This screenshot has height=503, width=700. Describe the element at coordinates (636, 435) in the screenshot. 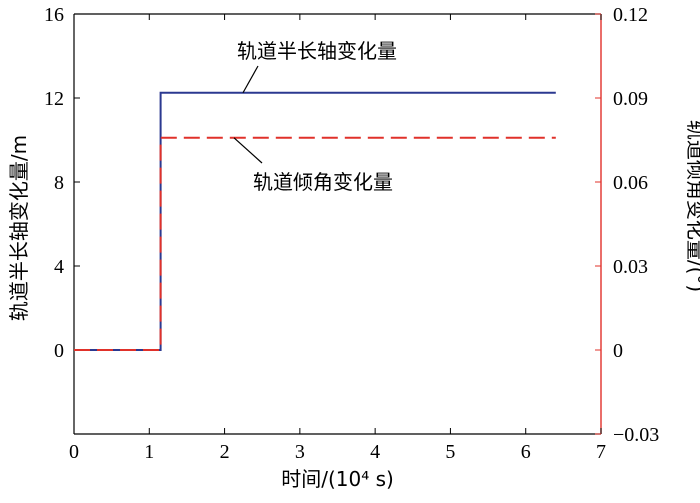

I see `y-right-tick-label: −0.03` at that location.